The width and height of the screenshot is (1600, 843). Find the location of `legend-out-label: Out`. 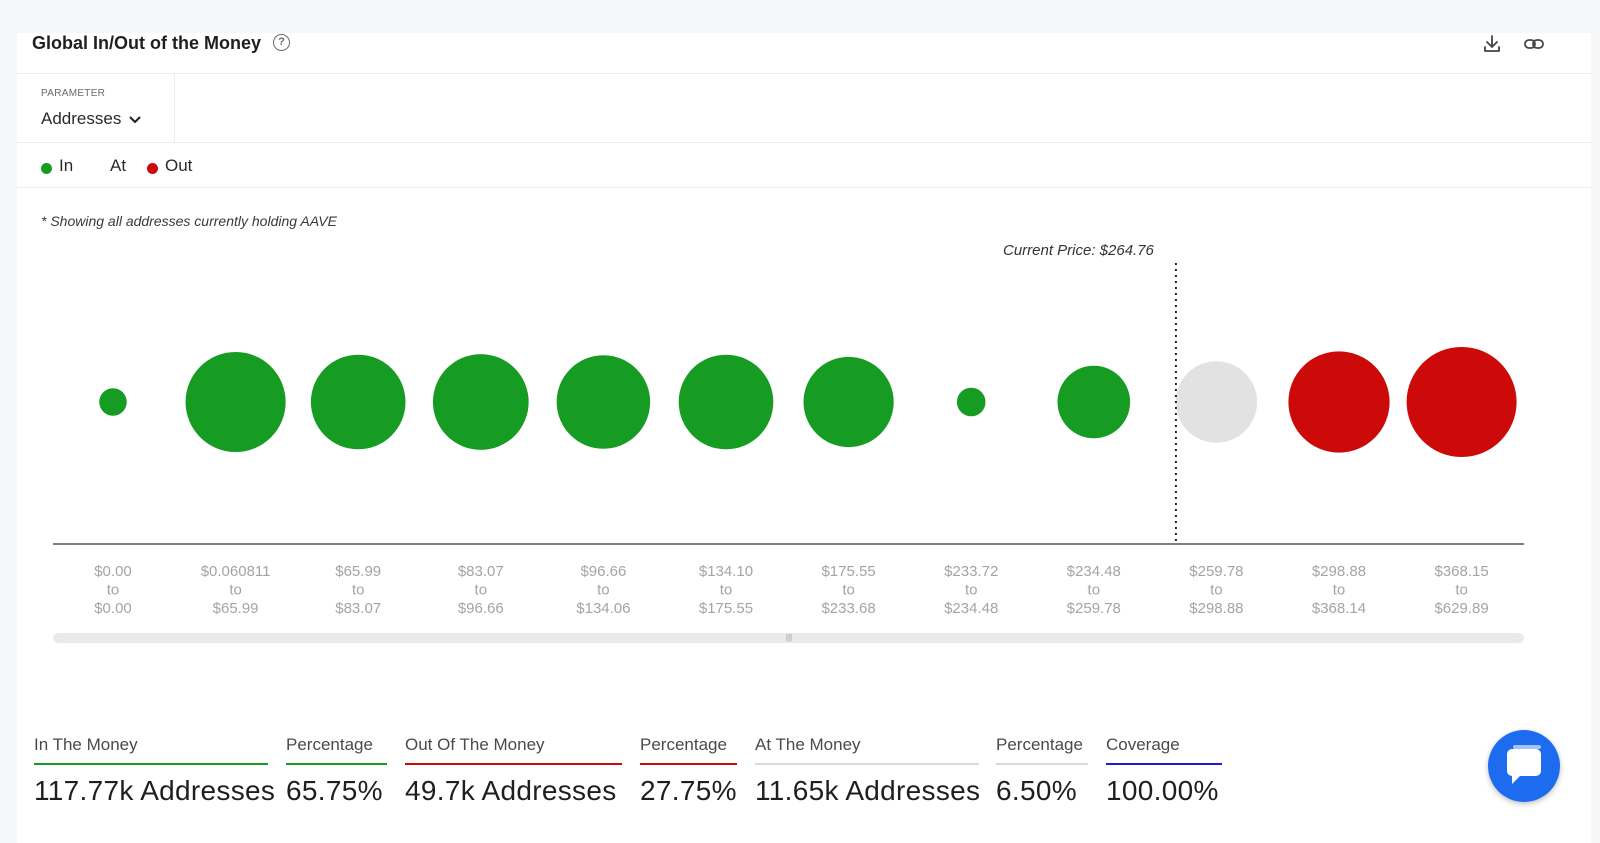

legend-out-label: Out is located at coordinates (179, 165).